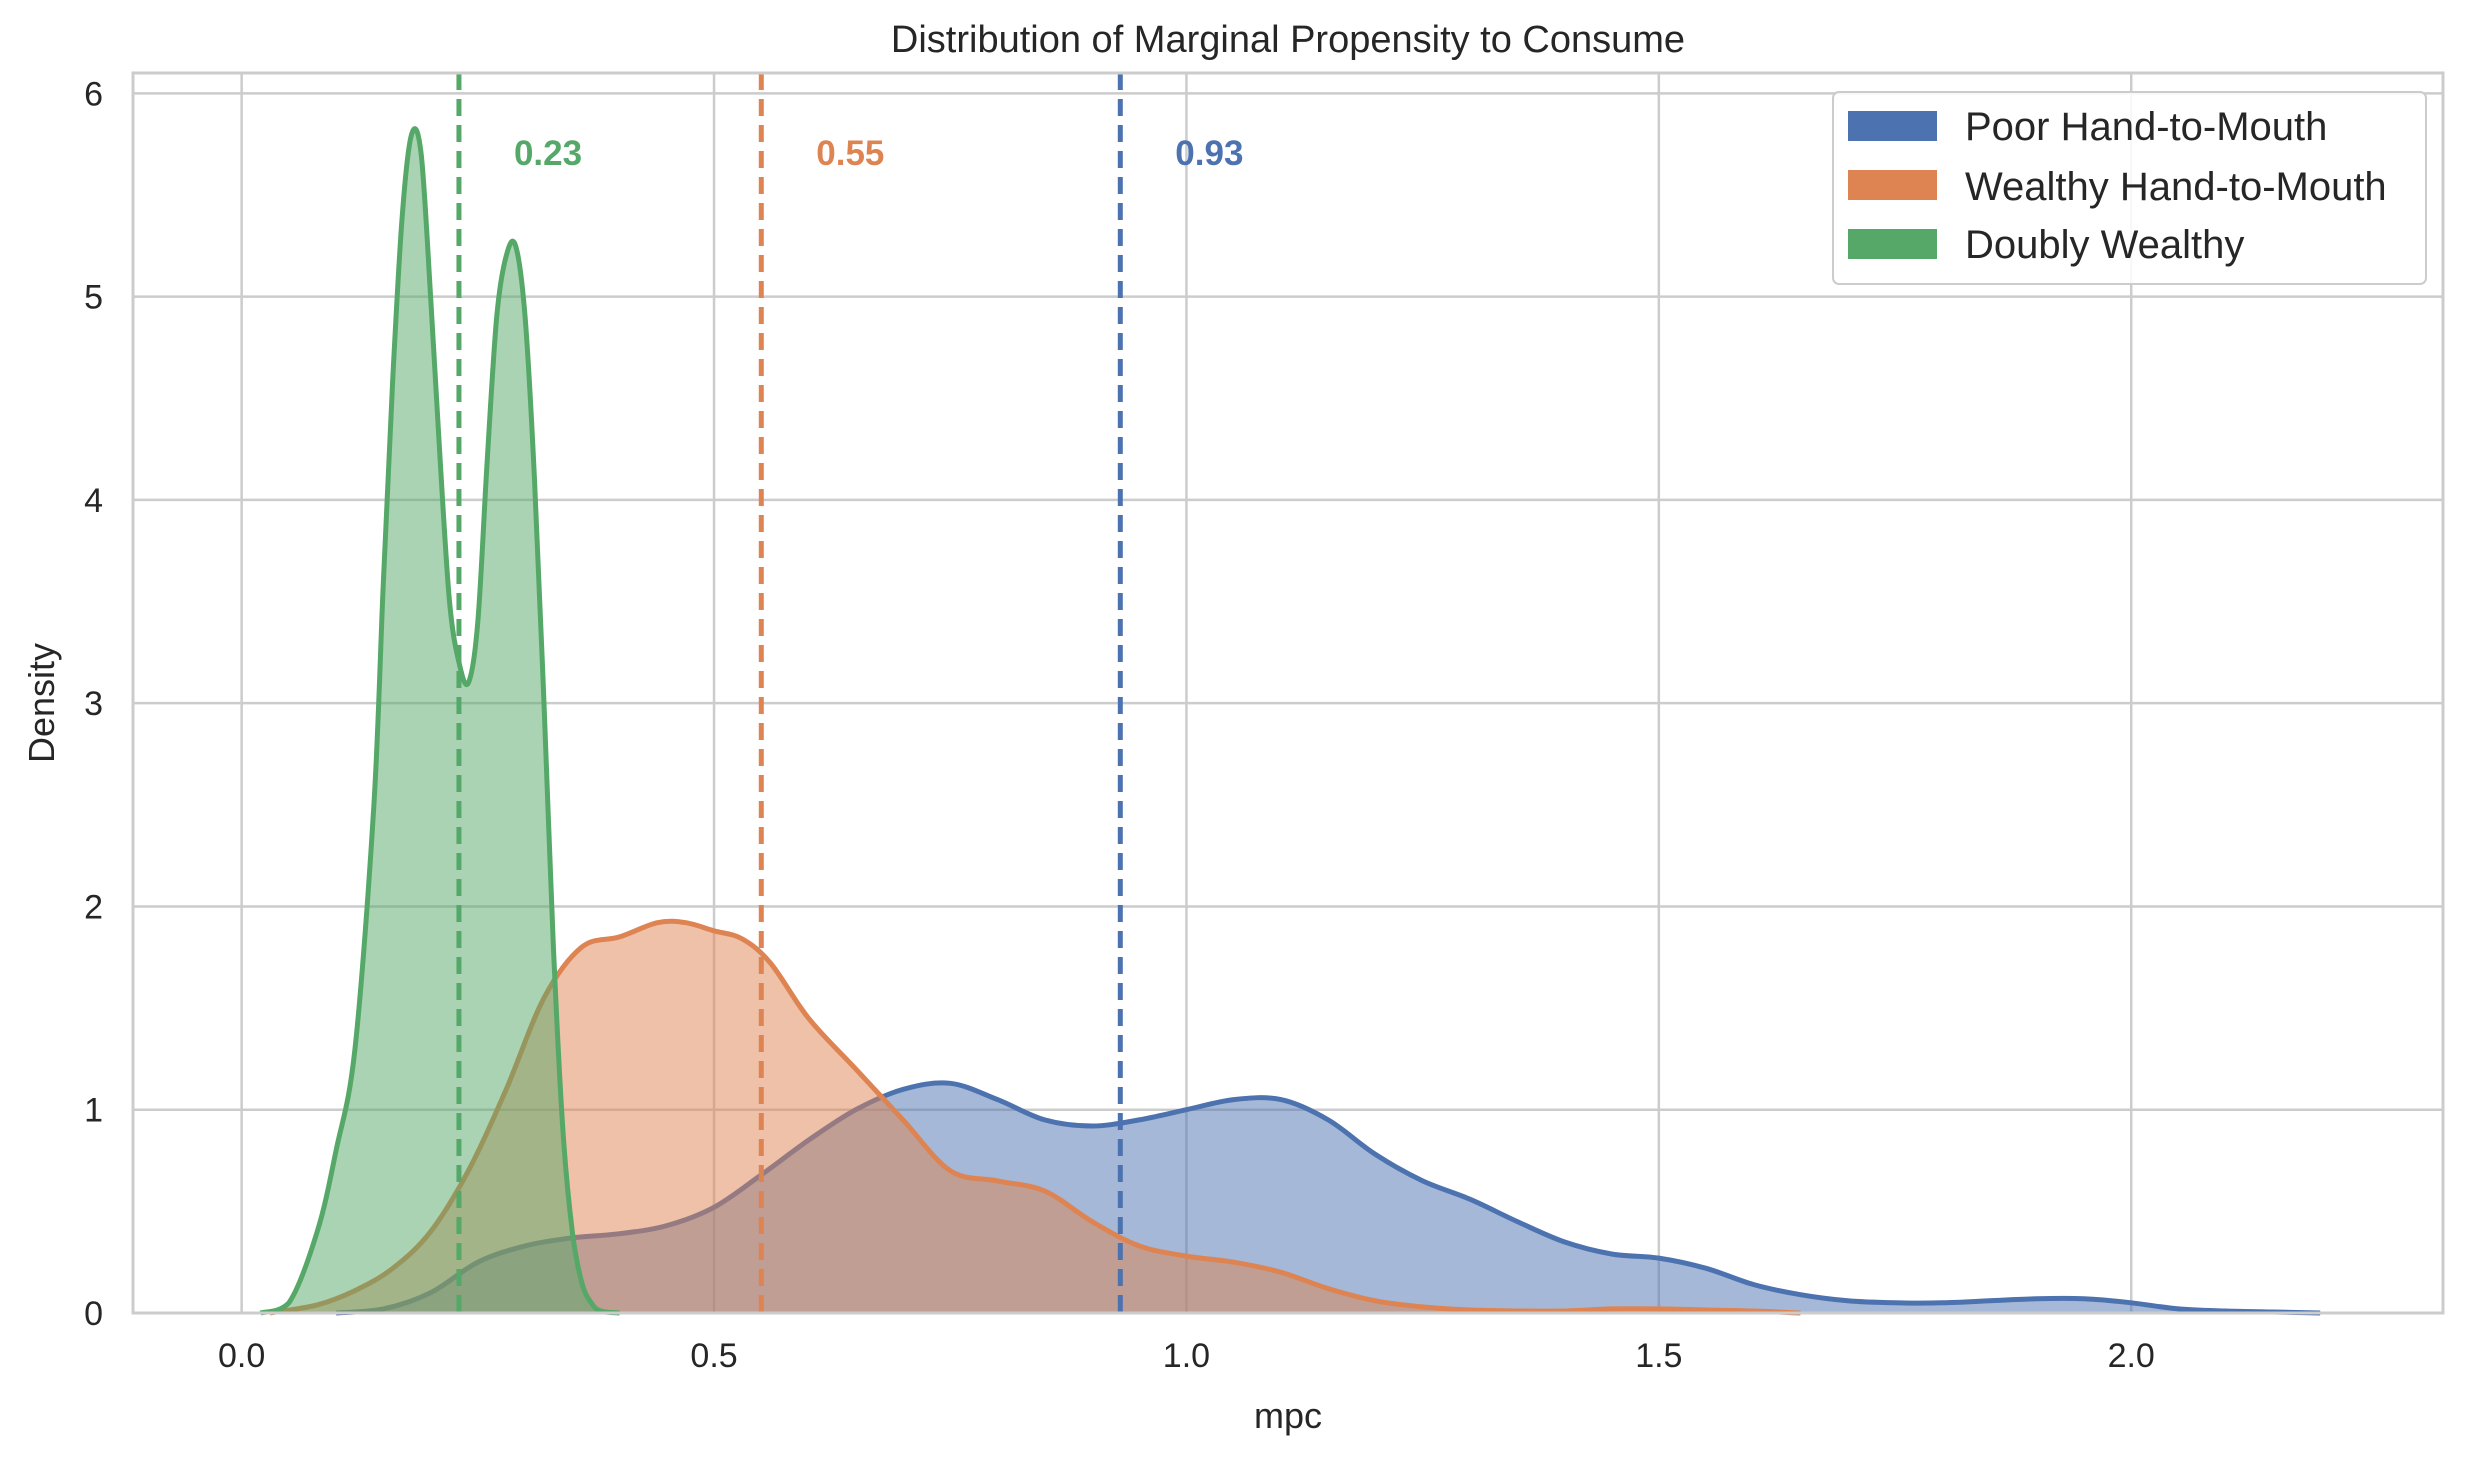 This screenshot has width=2470, height=1460. Describe the element at coordinates (2104, 245) in the screenshot. I see `legend-label-doubly-wealthy: Doubly Wealthy` at that location.